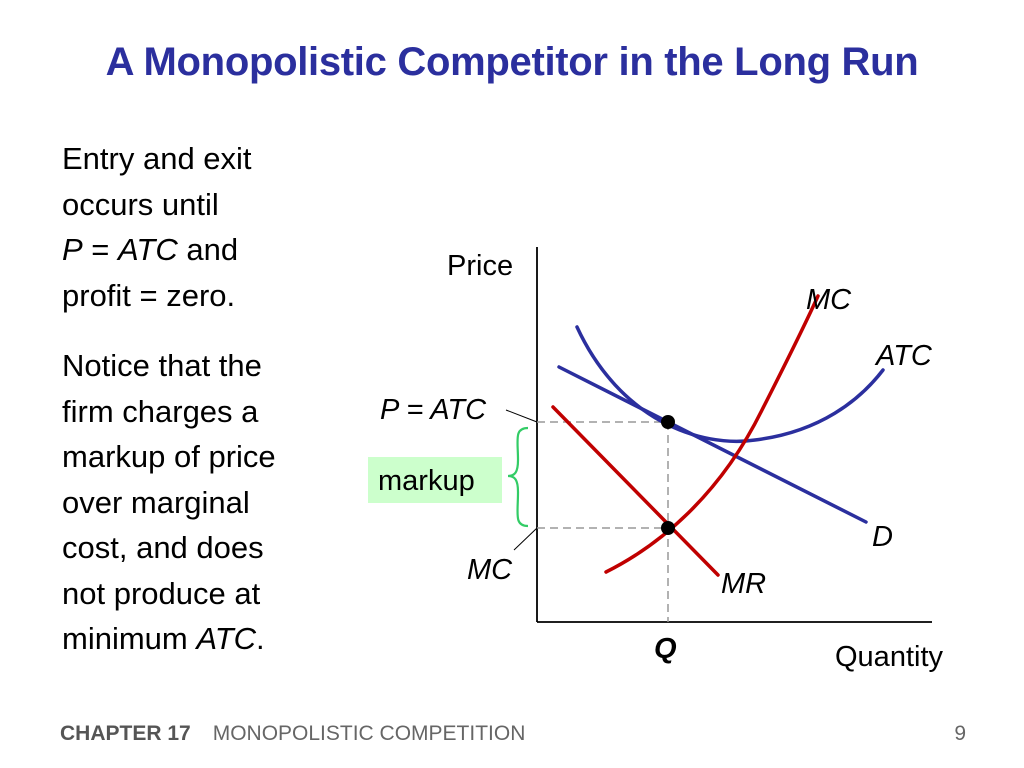 The width and height of the screenshot is (1024, 768). What do you see at coordinates (157, 158) in the screenshot?
I see `text-line: Entry and exit` at bounding box center [157, 158].